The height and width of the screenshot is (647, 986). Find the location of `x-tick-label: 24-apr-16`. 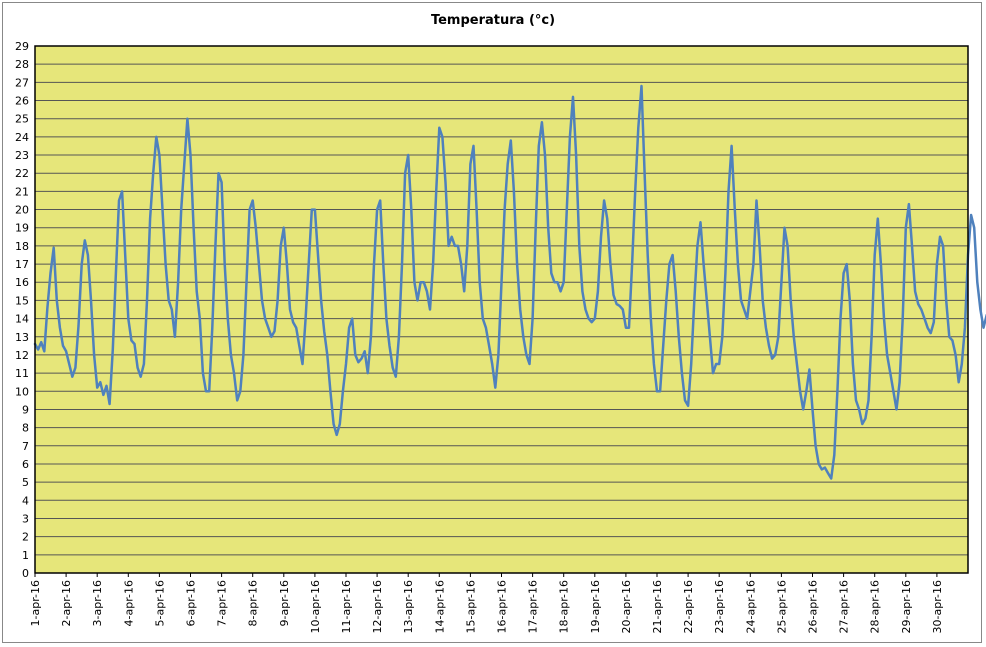

x-tick-label: 24-apr-16 is located at coordinates (750, 606).